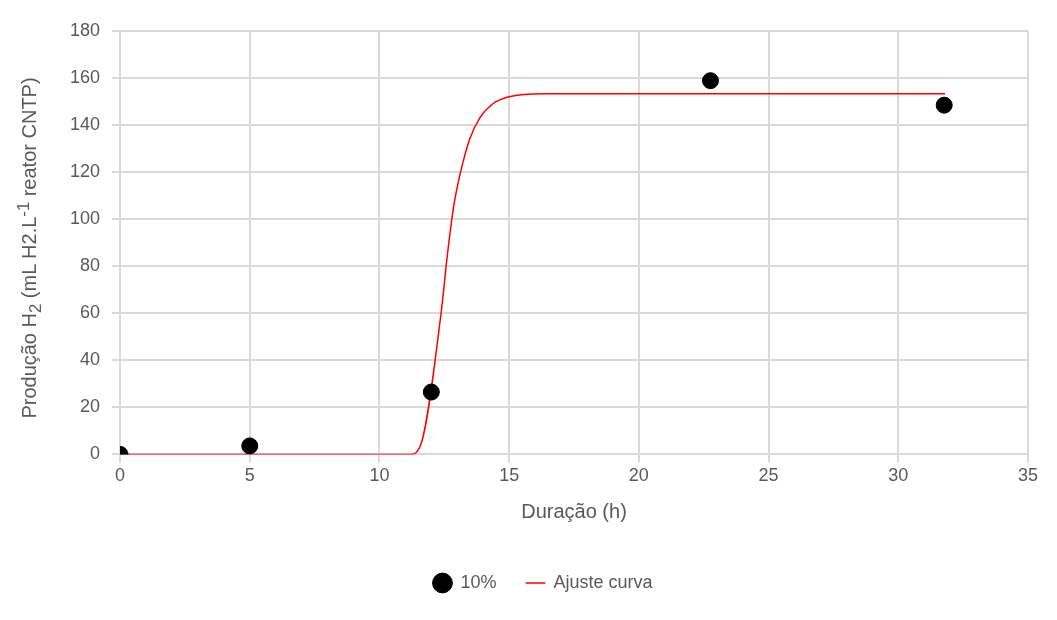  Describe the element at coordinates (249, 475) in the screenshot. I see `x-tick-label: 5` at that location.